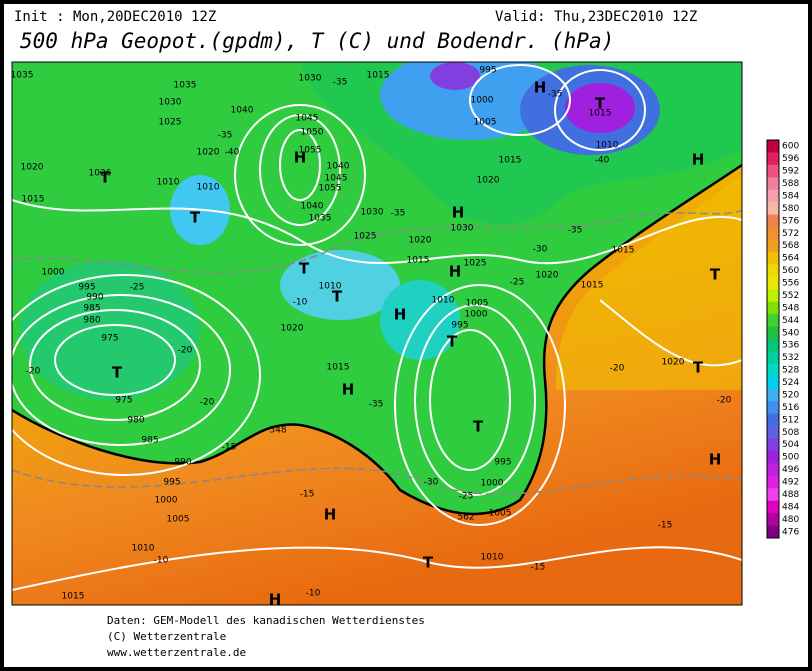 The height and width of the screenshot is (671, 812). I want to click on colorbar-label: 572, so click(790, 234).